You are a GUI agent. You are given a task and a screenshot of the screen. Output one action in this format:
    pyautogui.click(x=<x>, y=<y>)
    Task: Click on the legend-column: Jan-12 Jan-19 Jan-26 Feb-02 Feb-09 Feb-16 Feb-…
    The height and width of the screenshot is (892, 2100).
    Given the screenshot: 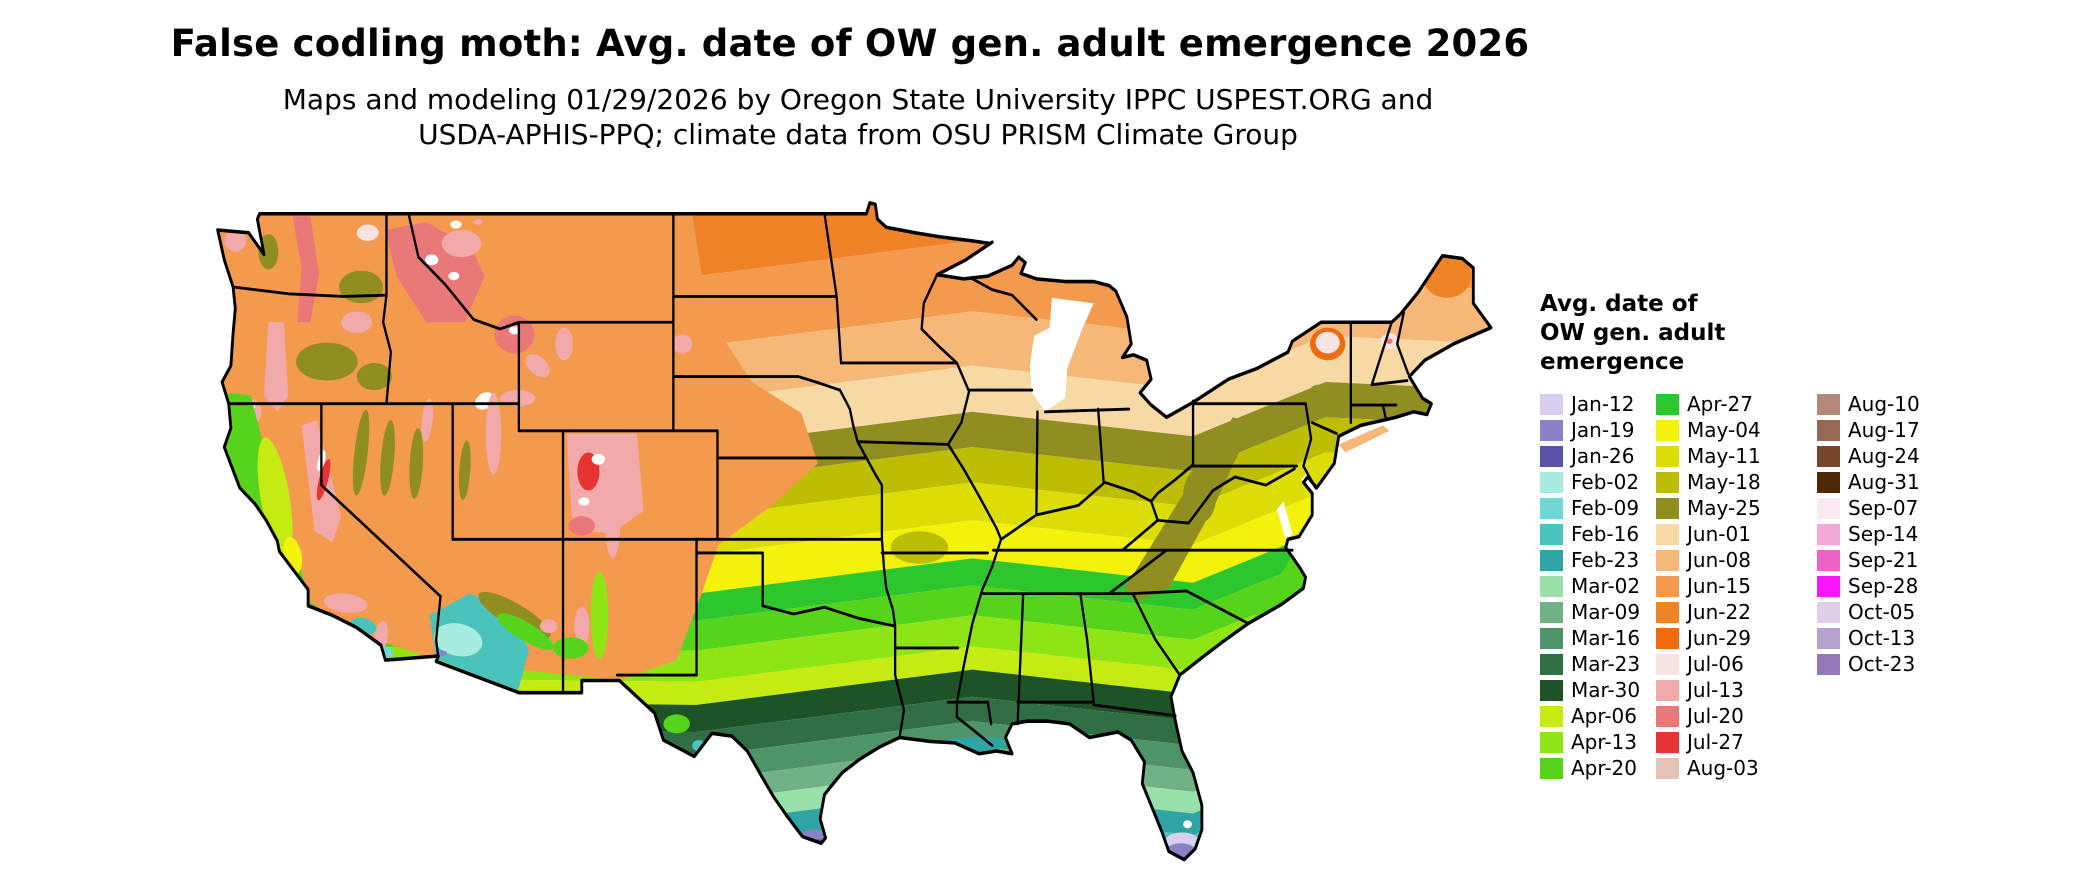 What is the action you would take?
    pyautogui.click(x=1598, y=586)
    